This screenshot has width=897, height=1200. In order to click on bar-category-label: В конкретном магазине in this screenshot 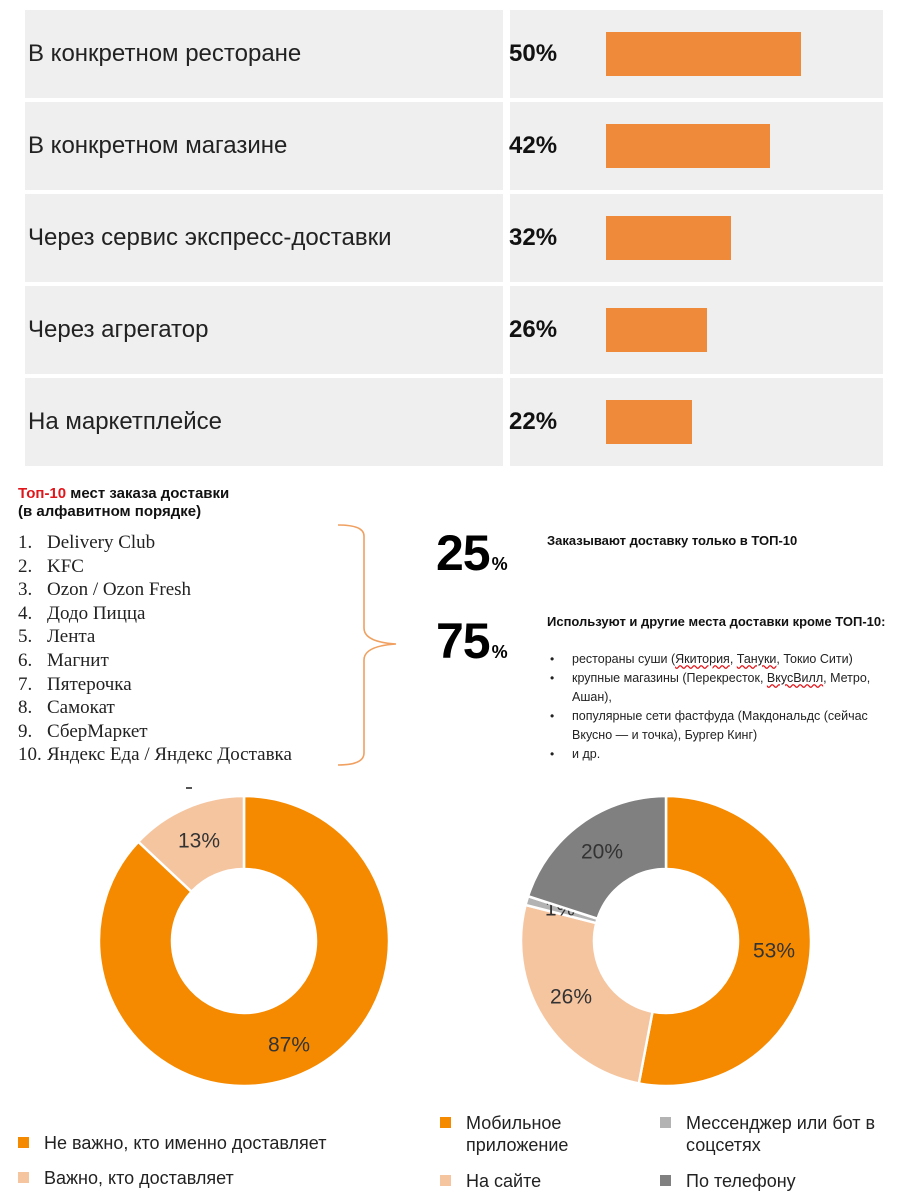, I will do `click(264, 146)`.